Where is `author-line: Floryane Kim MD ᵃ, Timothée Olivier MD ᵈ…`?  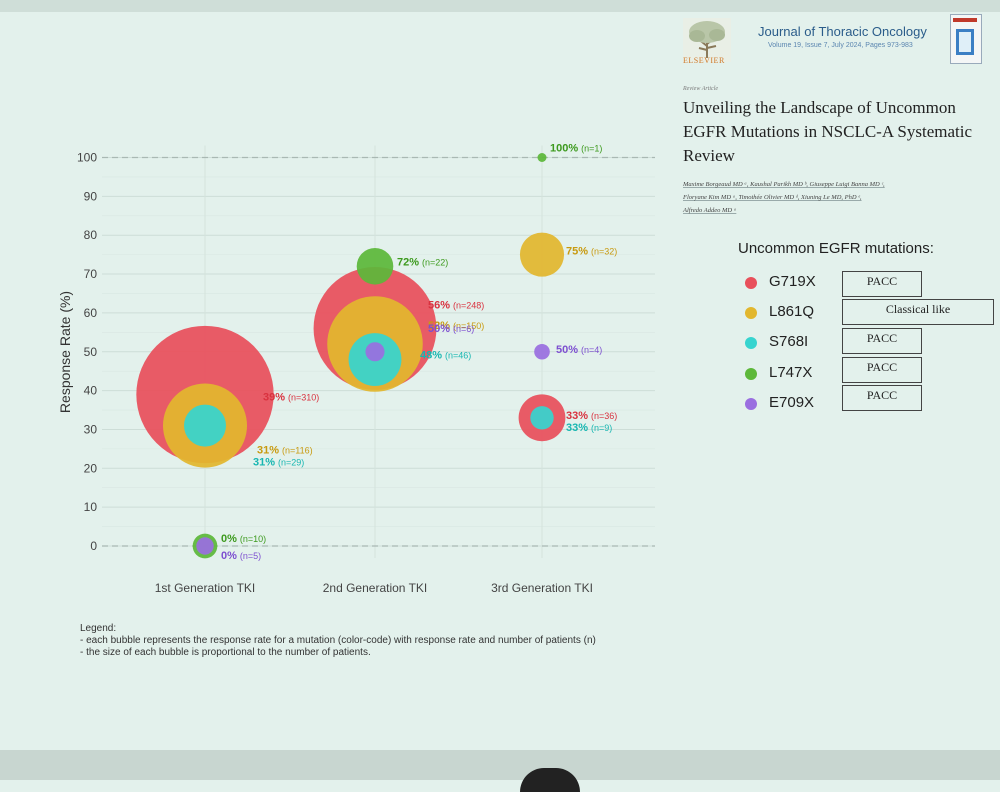 author-line: Floryane Kim MD ᵃ, Timothée Olivier MD ᵈ… is located at coordinates (772, 197).